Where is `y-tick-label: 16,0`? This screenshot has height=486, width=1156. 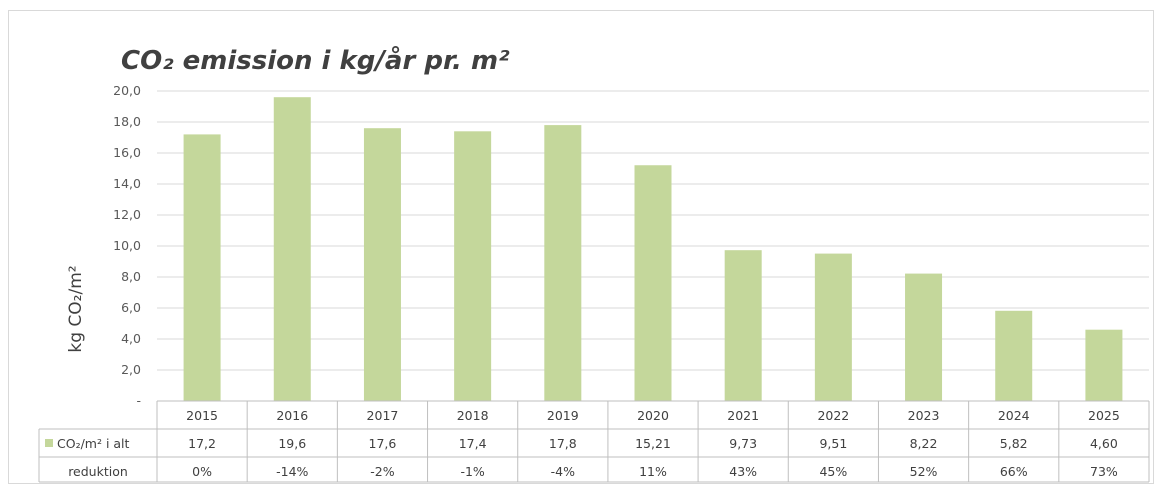 y-tick-label: 16,0 is located at coordinates (127, 152).